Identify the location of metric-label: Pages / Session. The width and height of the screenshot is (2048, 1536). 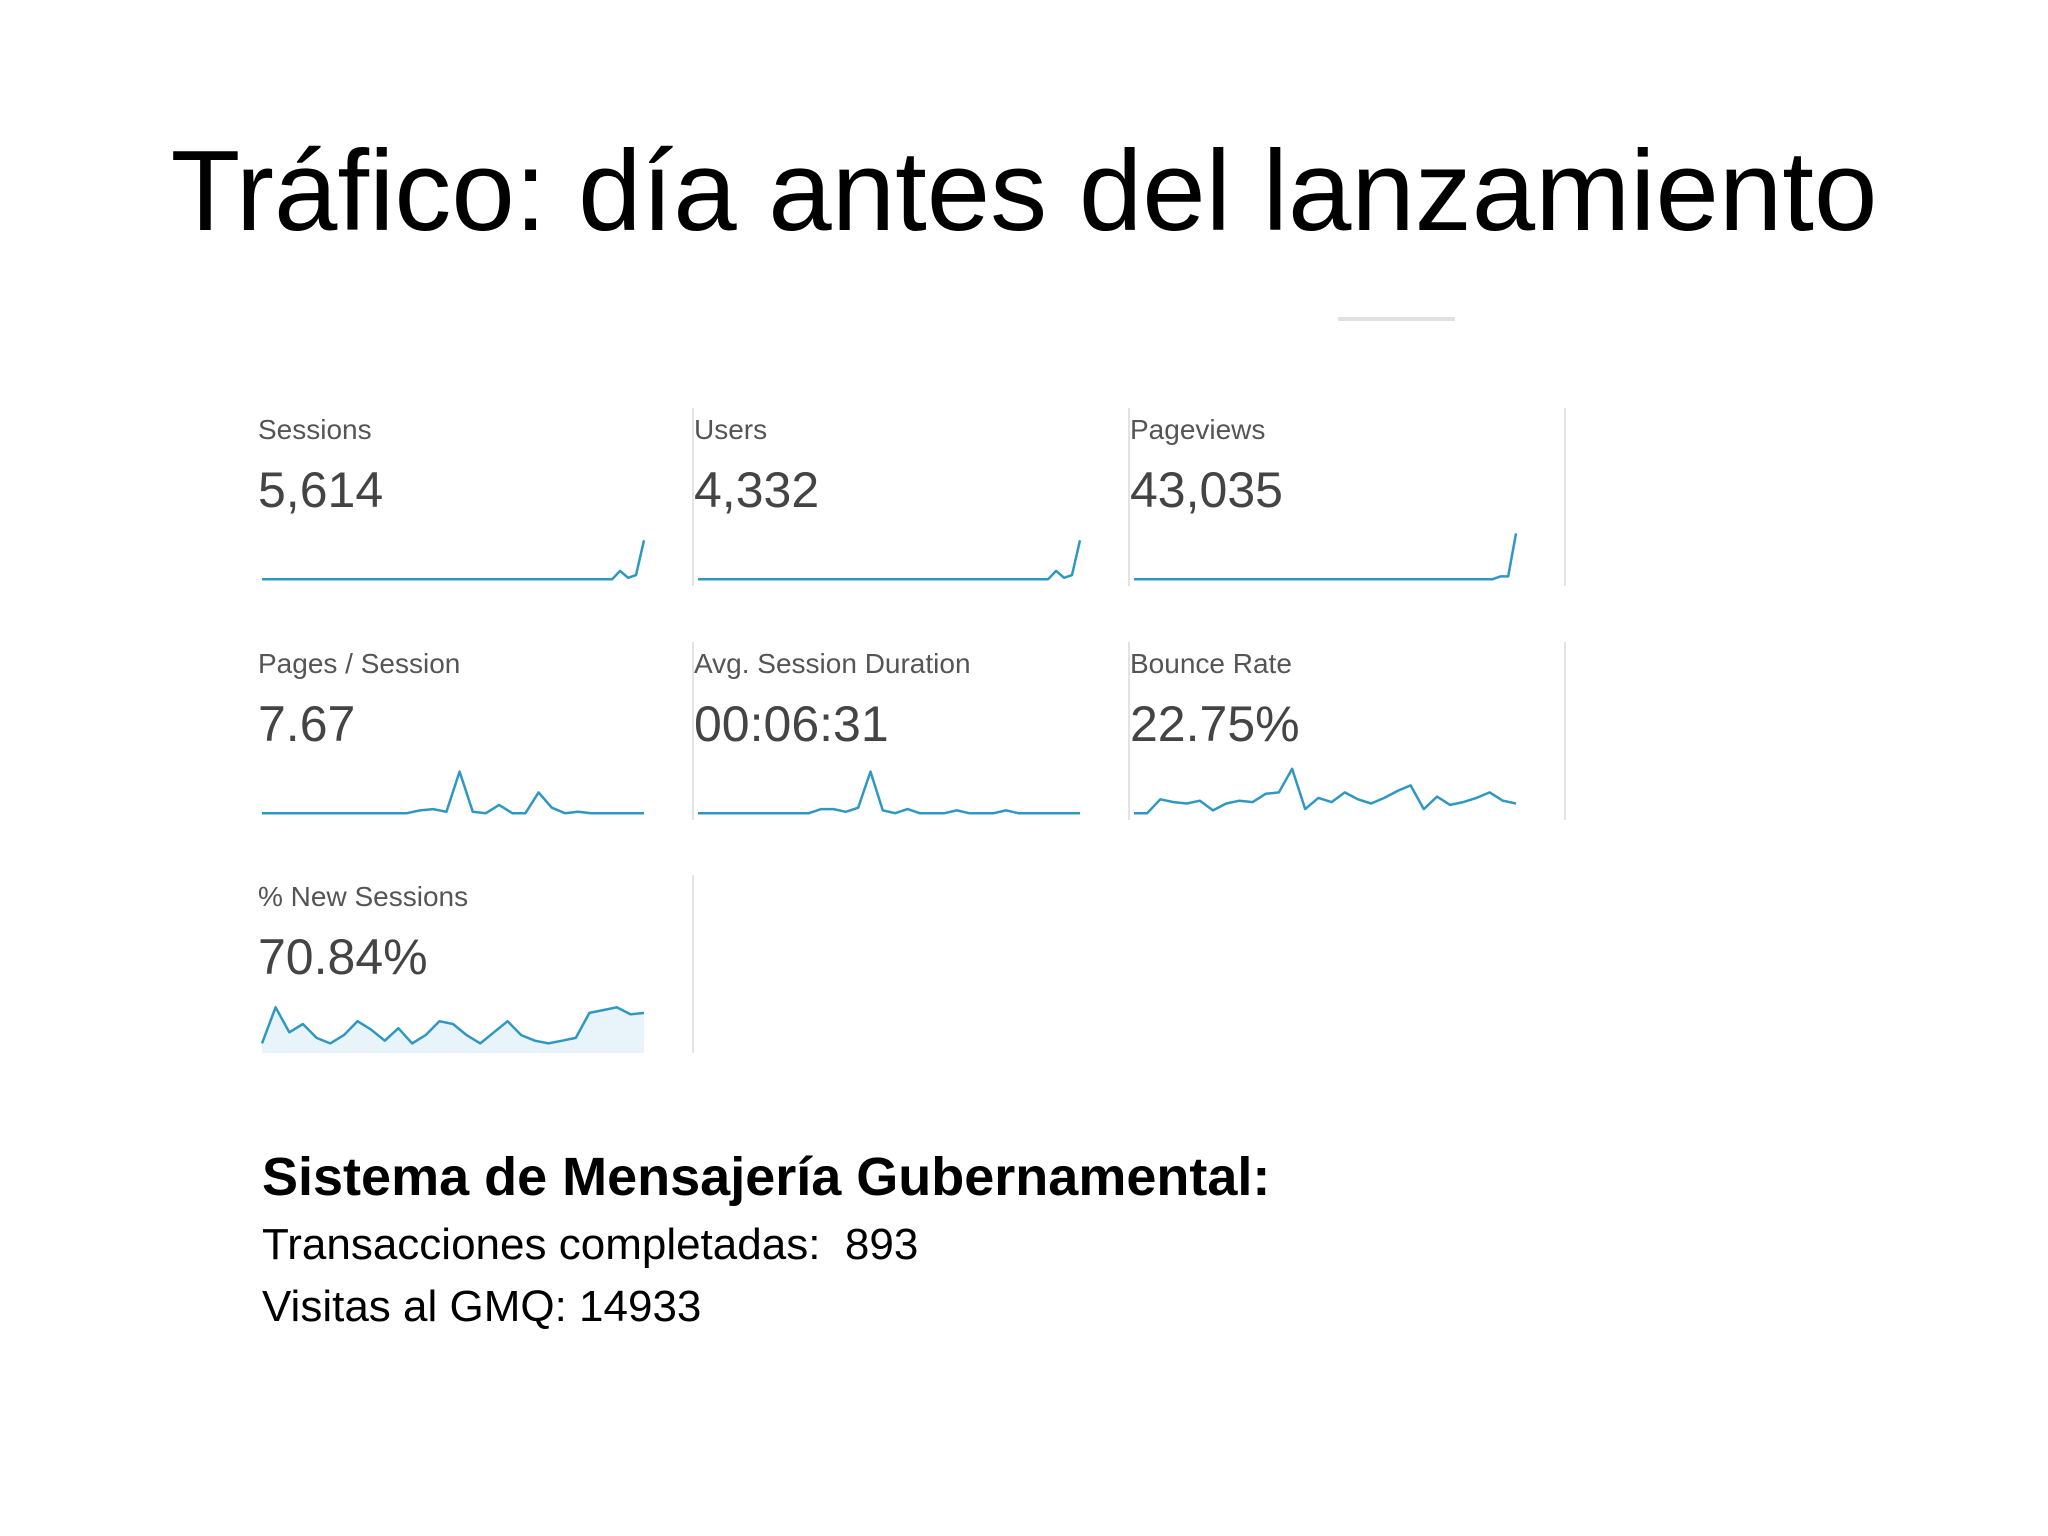
(359, 663).